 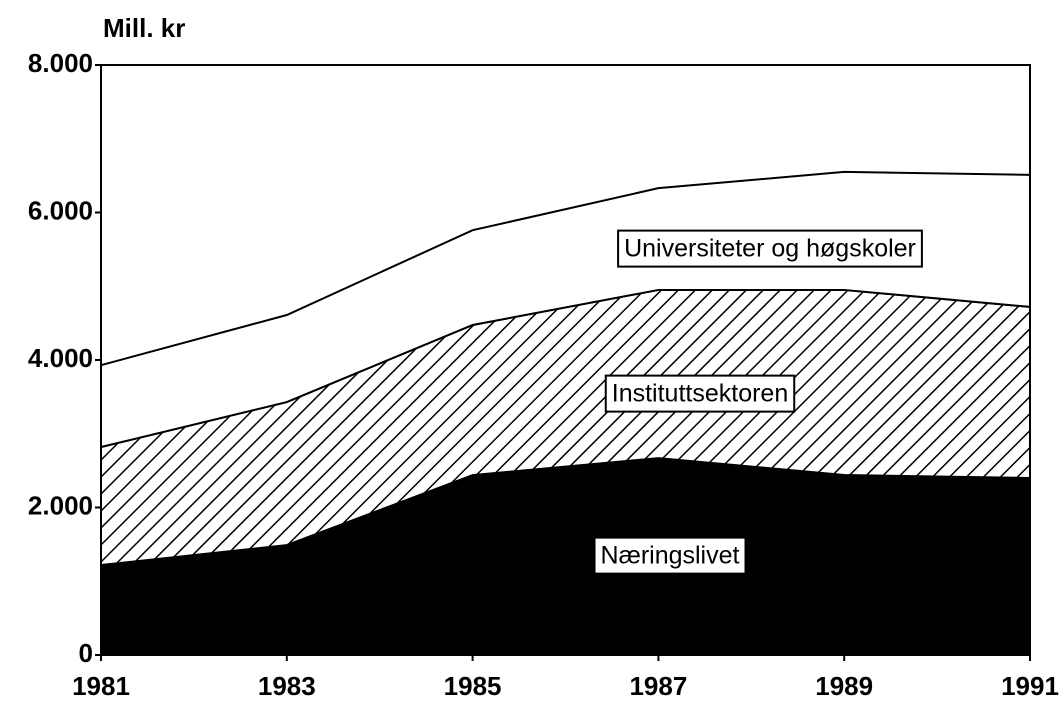 What do you see at coordinates (60, 210) in the screenshot?
I see `y-tick-label: 6.000` at bounding box center [60, 210].